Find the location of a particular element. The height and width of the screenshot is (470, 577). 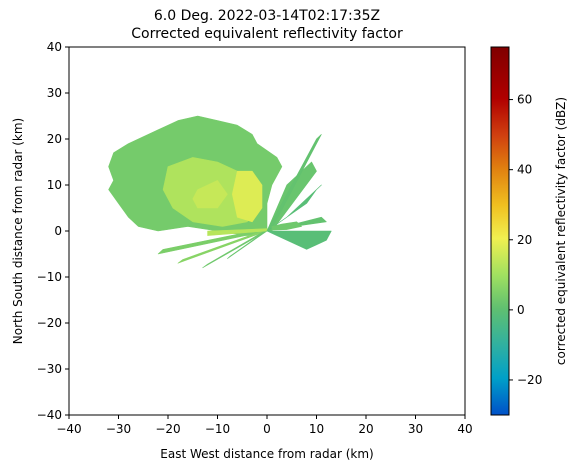

colorbar-tick-label: 60 is located at coordinates (524, 100).